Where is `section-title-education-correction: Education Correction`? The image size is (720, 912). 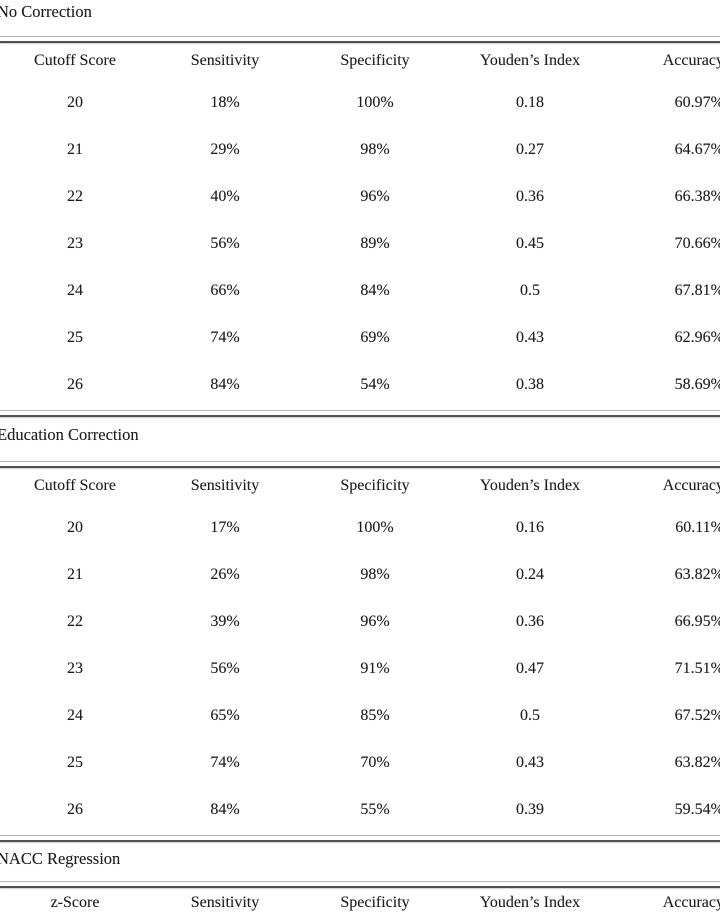
section-title-education-correction: Education Correction is located at coordinates (69, 434).